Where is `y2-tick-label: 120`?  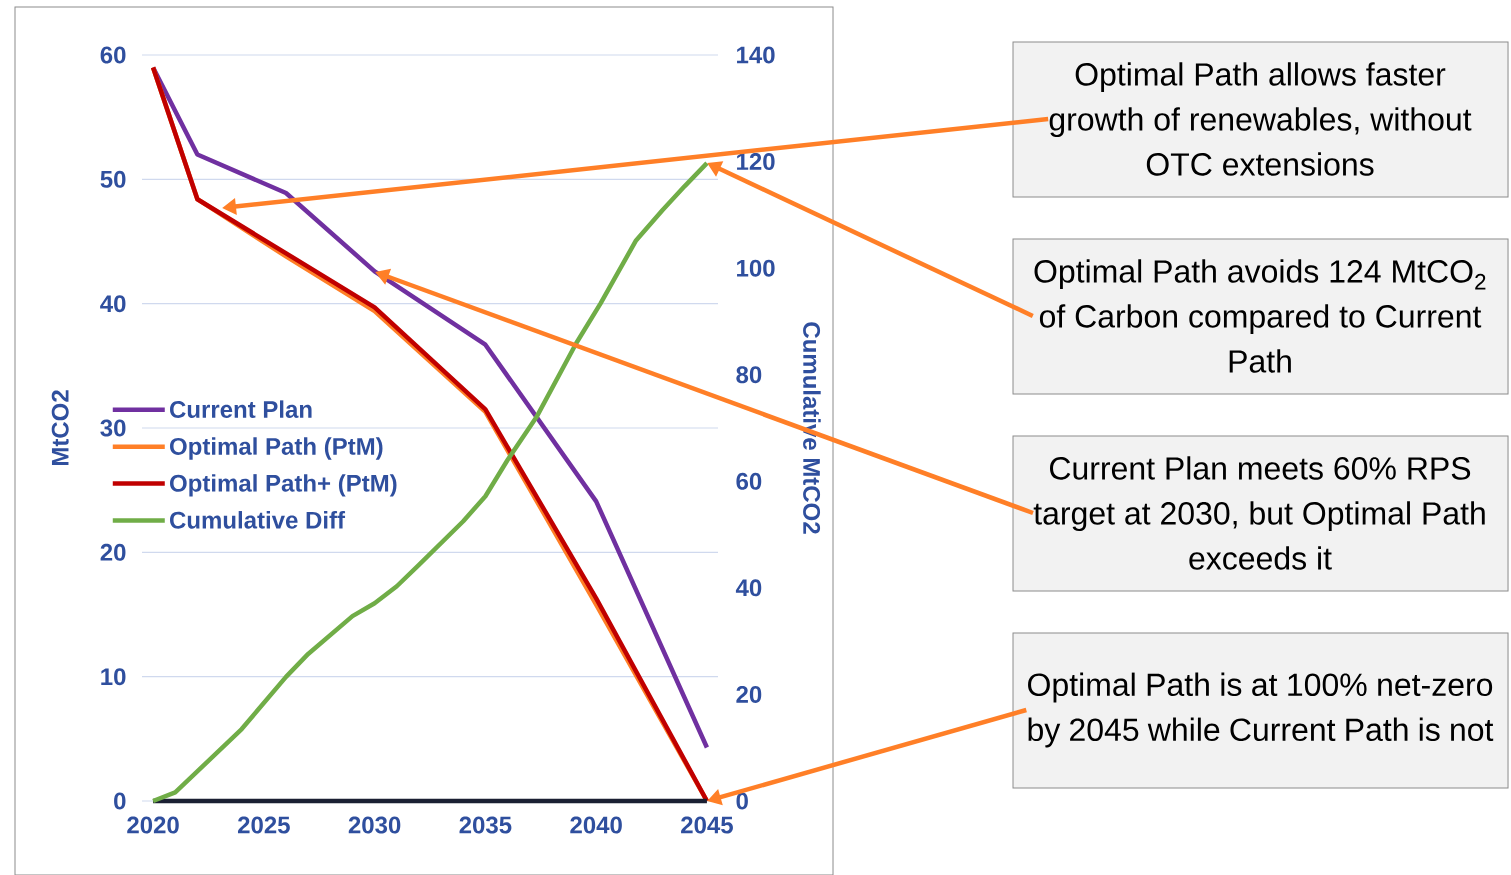
y2-tick-label: 120 is located at coordinates (756, 162).